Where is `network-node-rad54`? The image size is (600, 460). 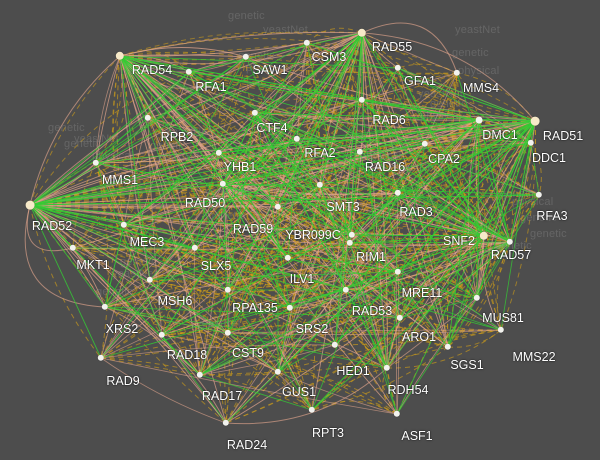 network-node-rad54 is located at coordinates (120, 56).